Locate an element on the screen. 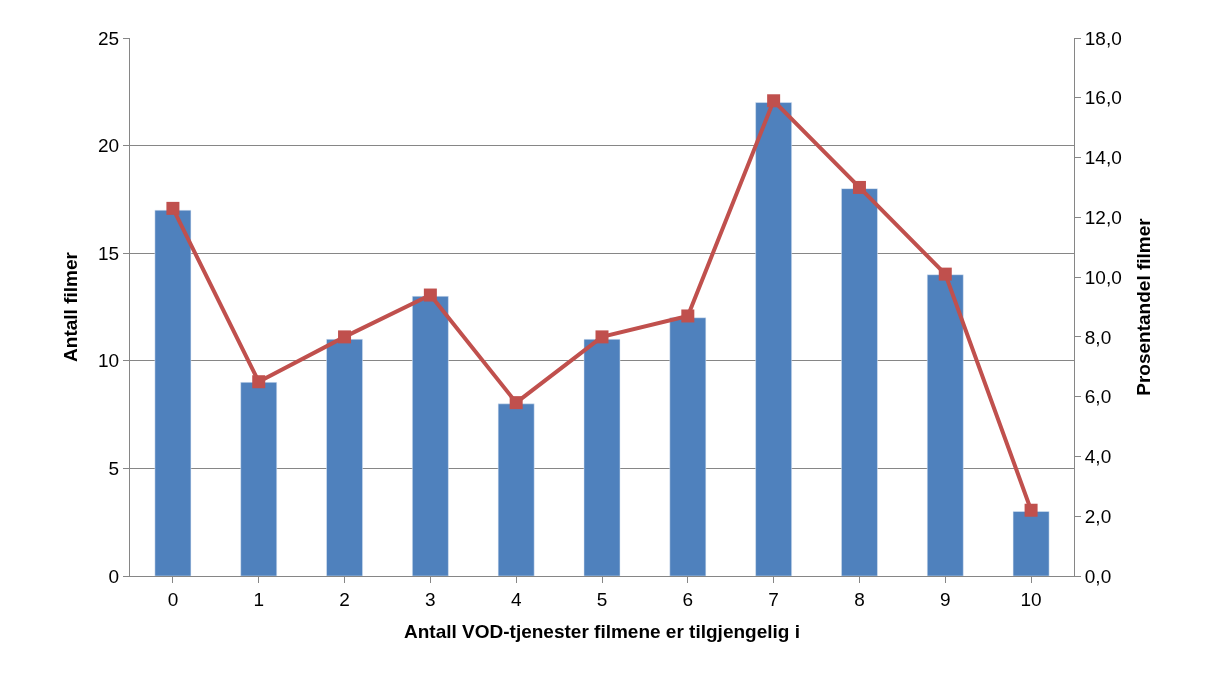  x-tick-label: 4 is located at coordinates (516, 599).